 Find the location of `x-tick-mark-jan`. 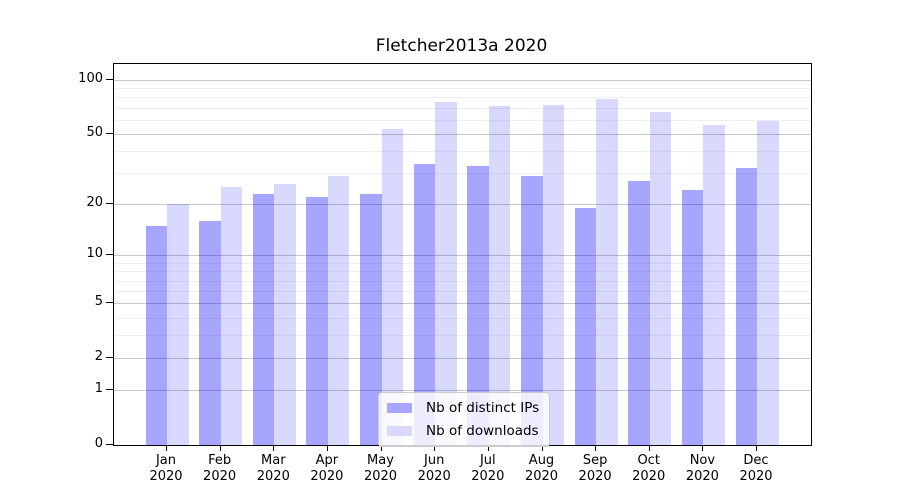

x-tick-mark-jan is located at coordinates (166, 448).